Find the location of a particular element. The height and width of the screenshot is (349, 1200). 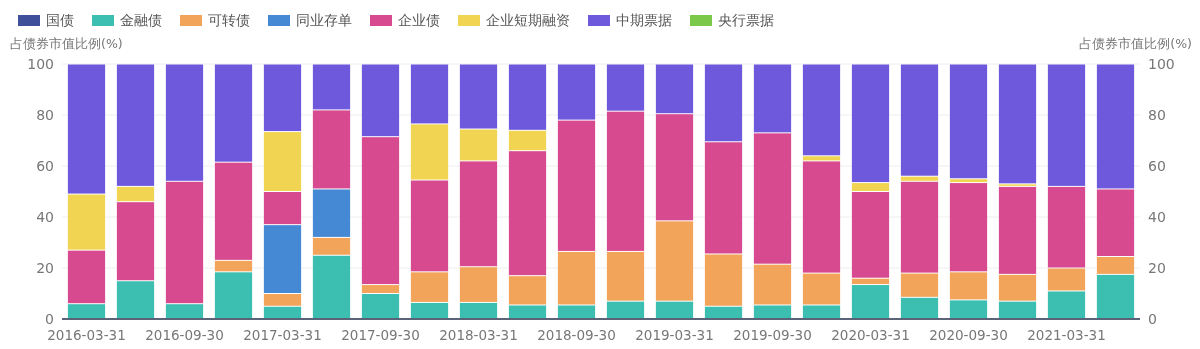

x-tick-label: 2017-09-30 is located at coordinates (380, 335).